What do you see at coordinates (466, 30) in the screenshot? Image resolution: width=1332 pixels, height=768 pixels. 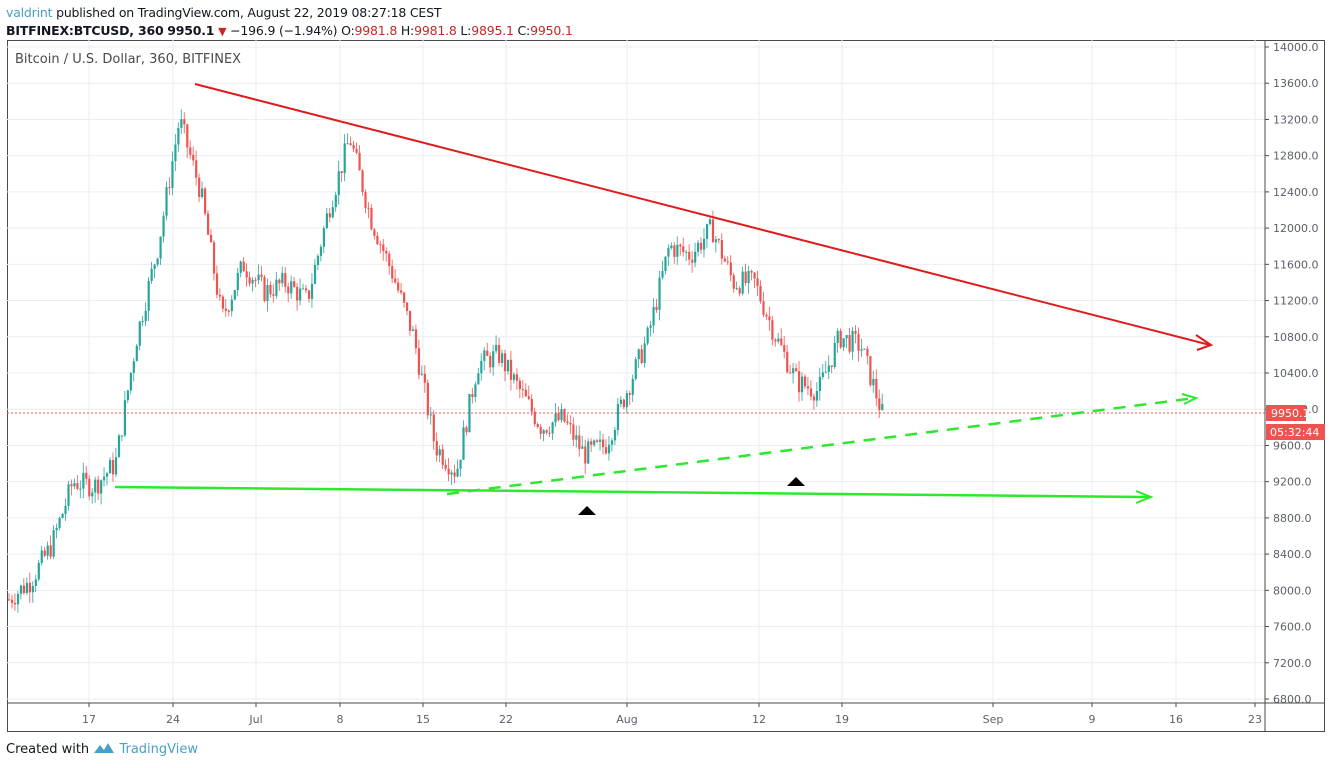 I see `low-label: L:` at bounding box center [466, 30].